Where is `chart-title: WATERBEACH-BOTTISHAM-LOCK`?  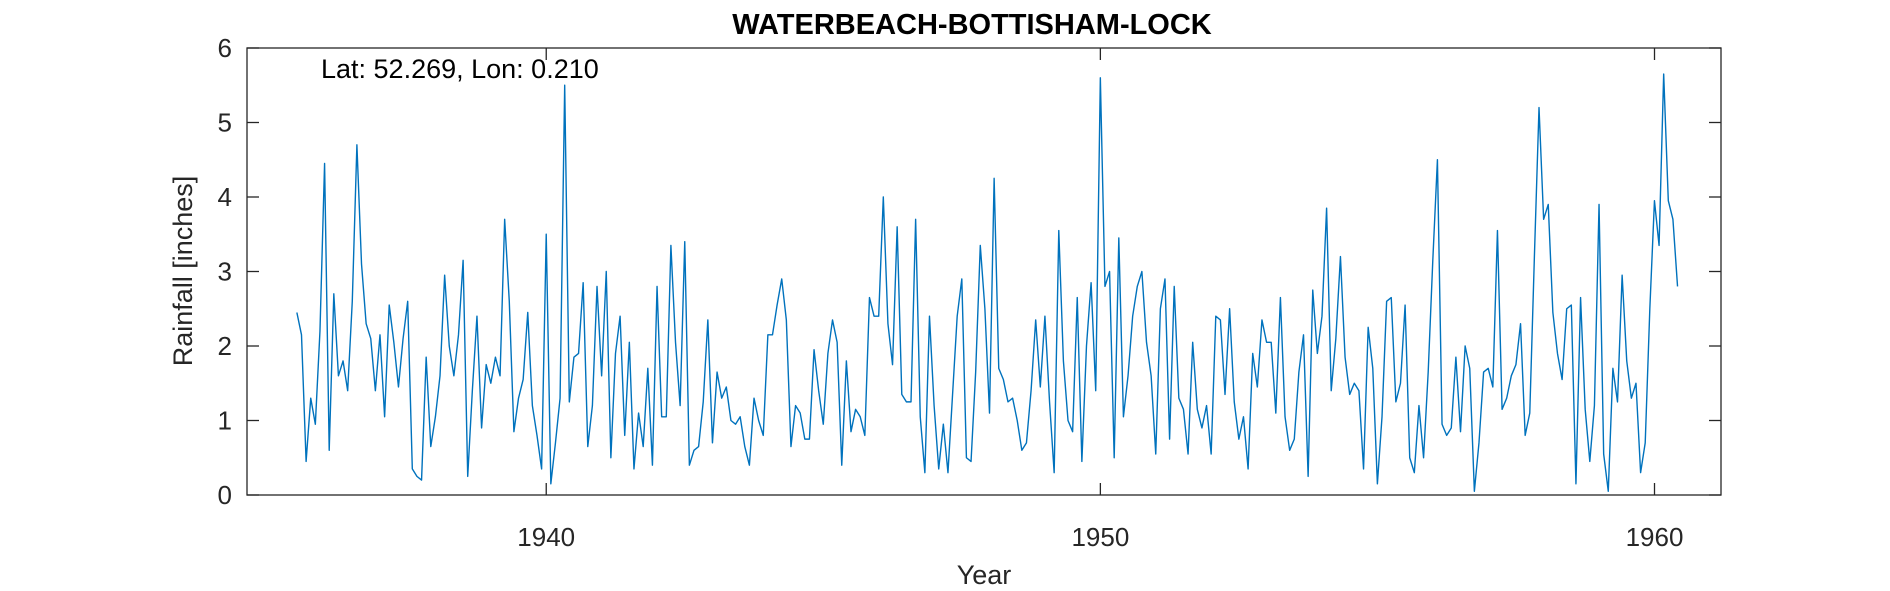 chart-title: WATERBEACH-BOTTISHAM-LOCK is located at coordinates (972, 25).